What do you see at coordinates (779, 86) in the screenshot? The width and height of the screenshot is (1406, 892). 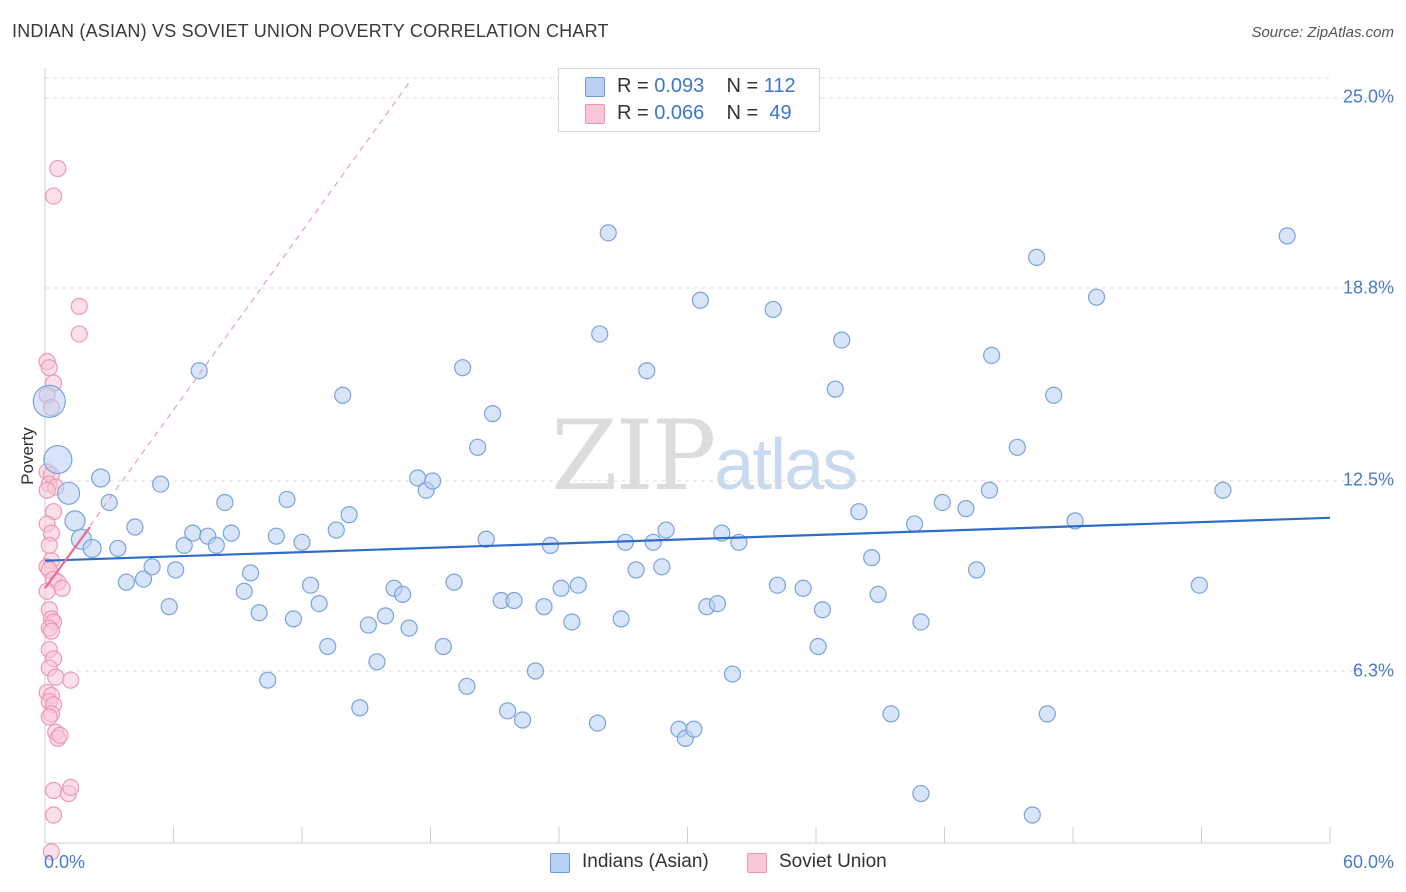 I see `n-value: 112` at bounding box center [779, 86].